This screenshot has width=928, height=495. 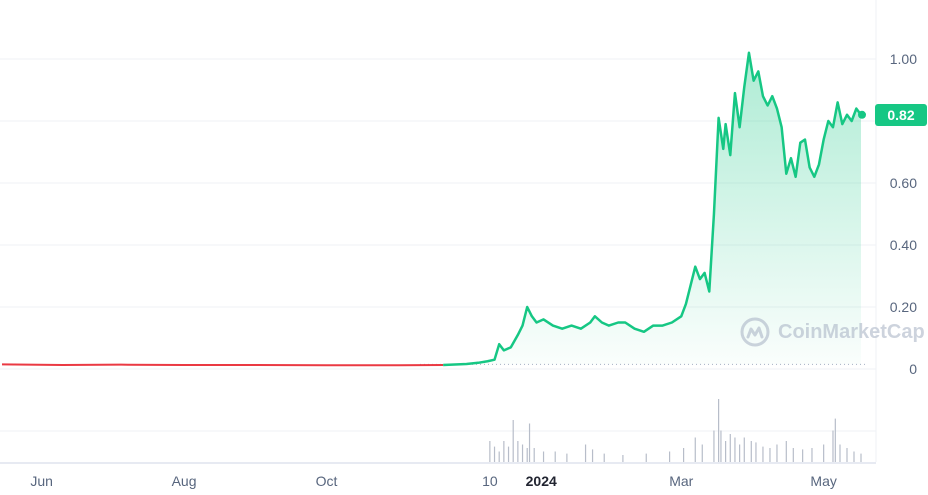 I want to click on x-tick-label: Mar, so click(x=681, y=481).